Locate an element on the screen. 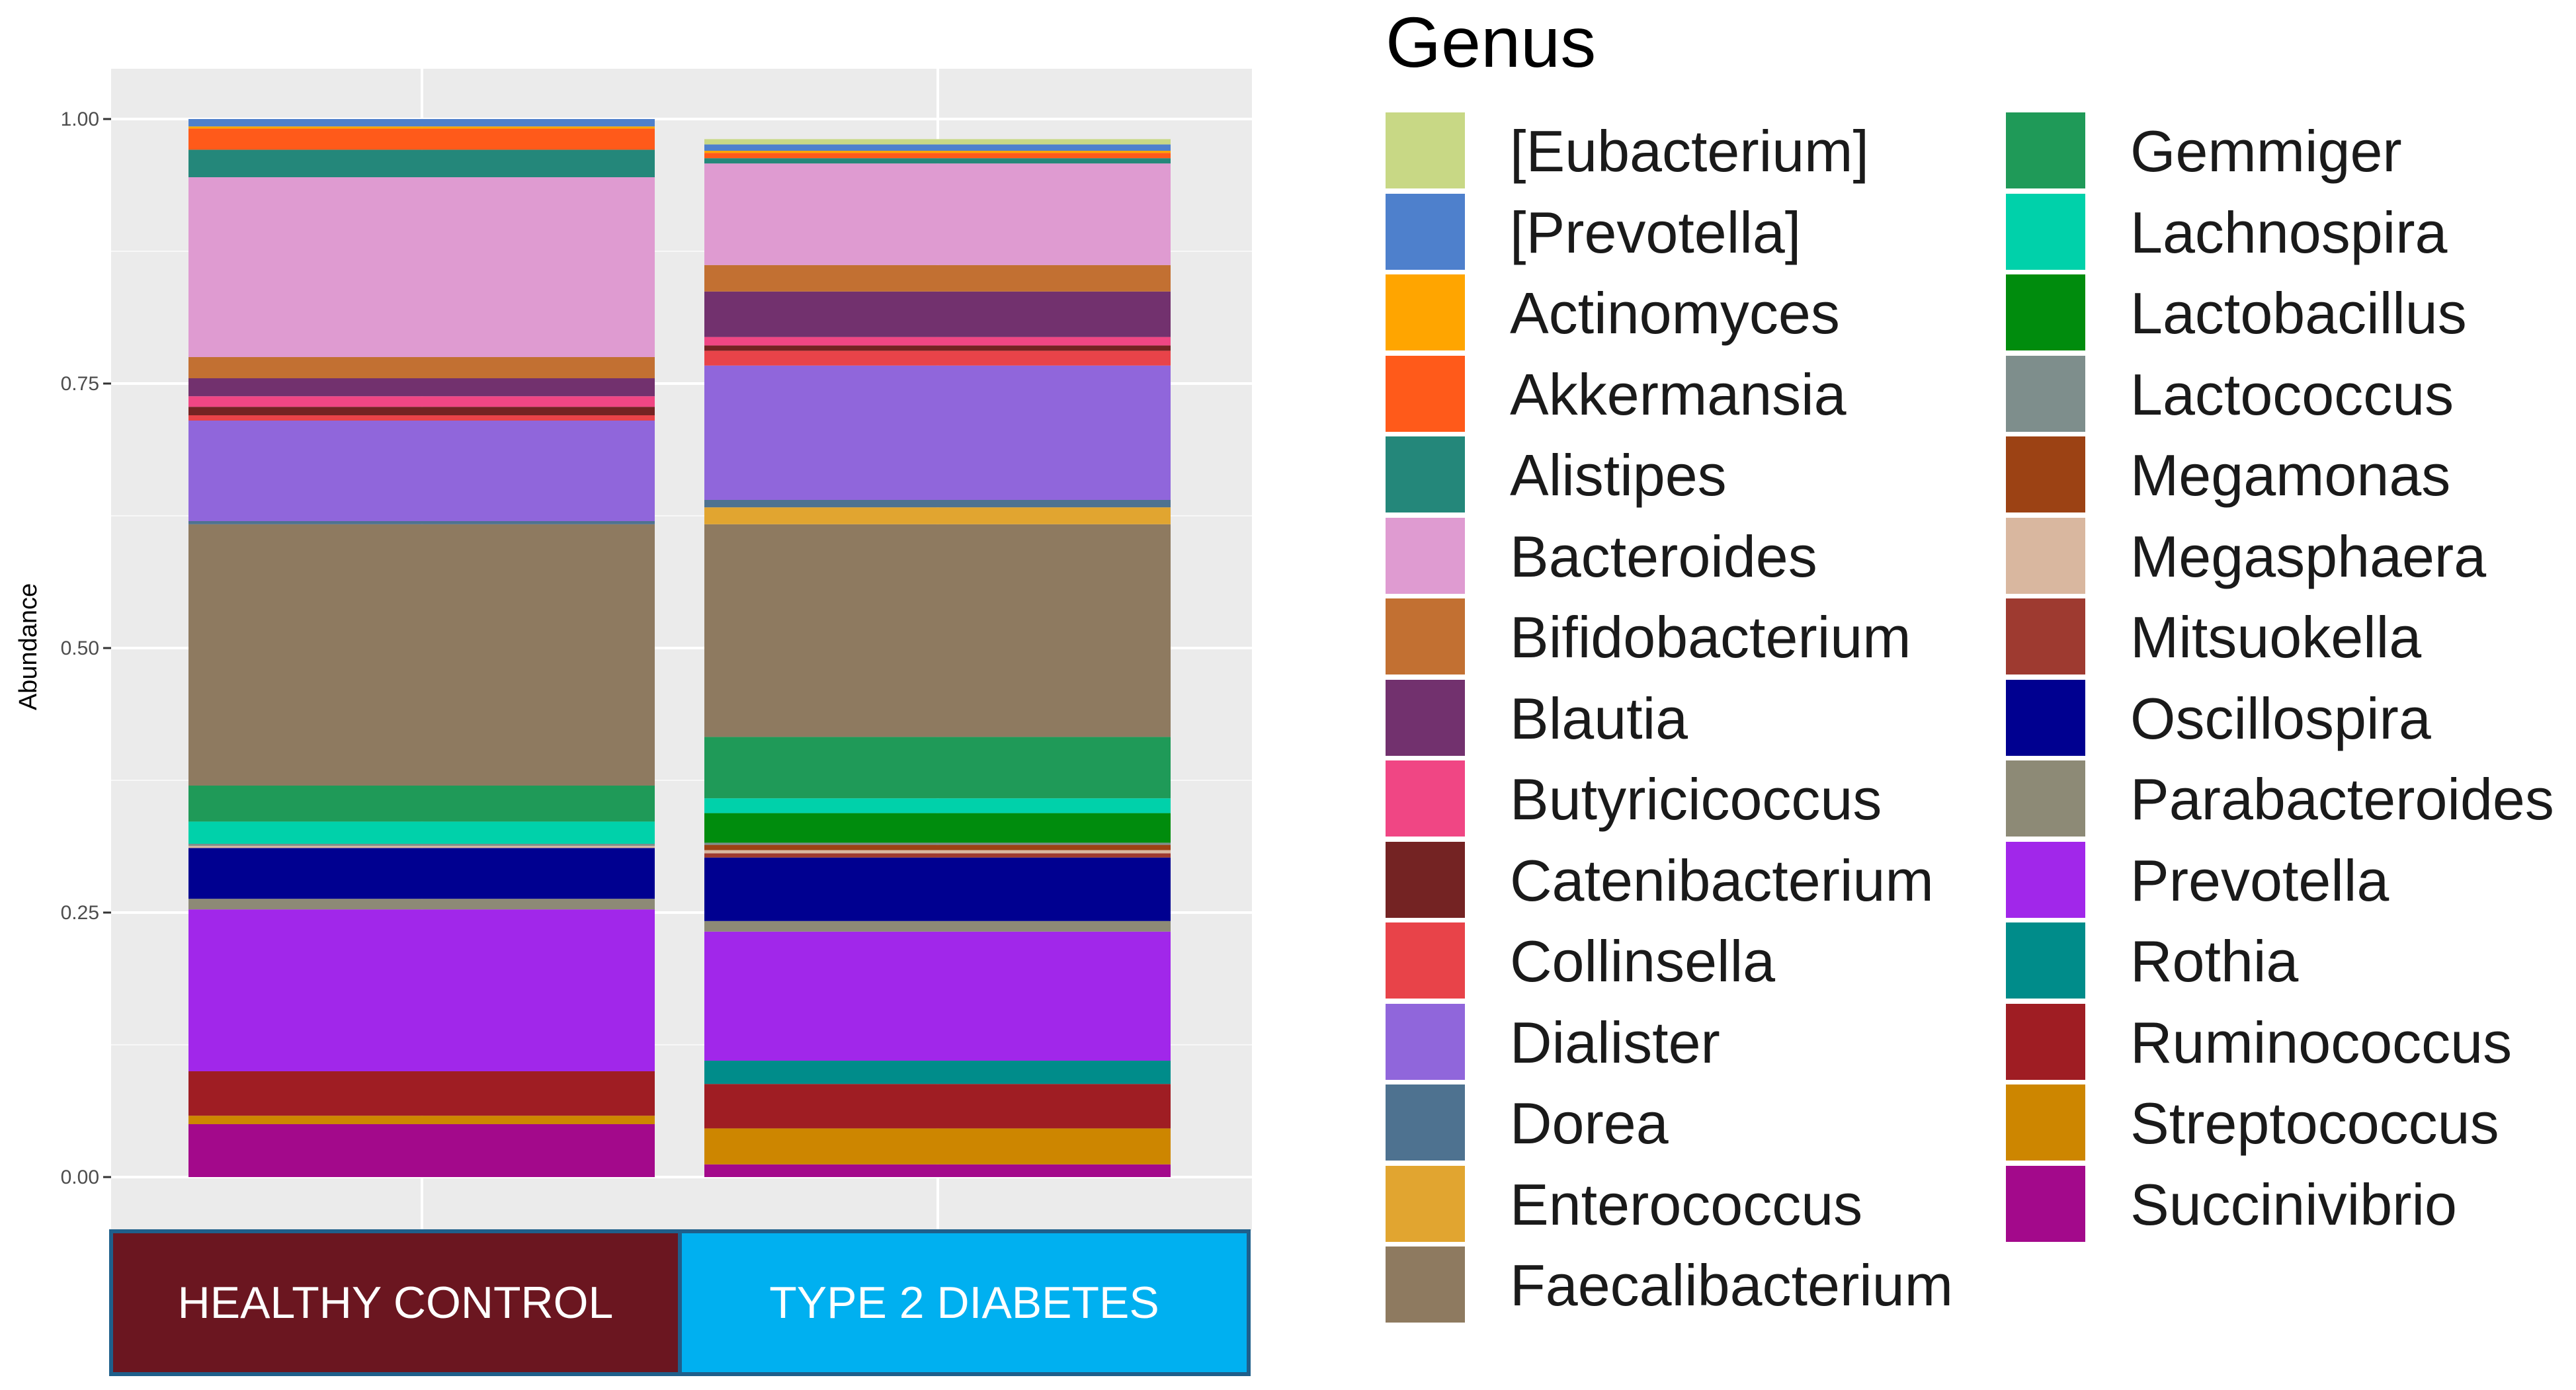 The image size is (2576, 1390). facet-strips: HEALTHY CONTROL TYPE 2 DIABETES is located at coordinates (680, 1302).